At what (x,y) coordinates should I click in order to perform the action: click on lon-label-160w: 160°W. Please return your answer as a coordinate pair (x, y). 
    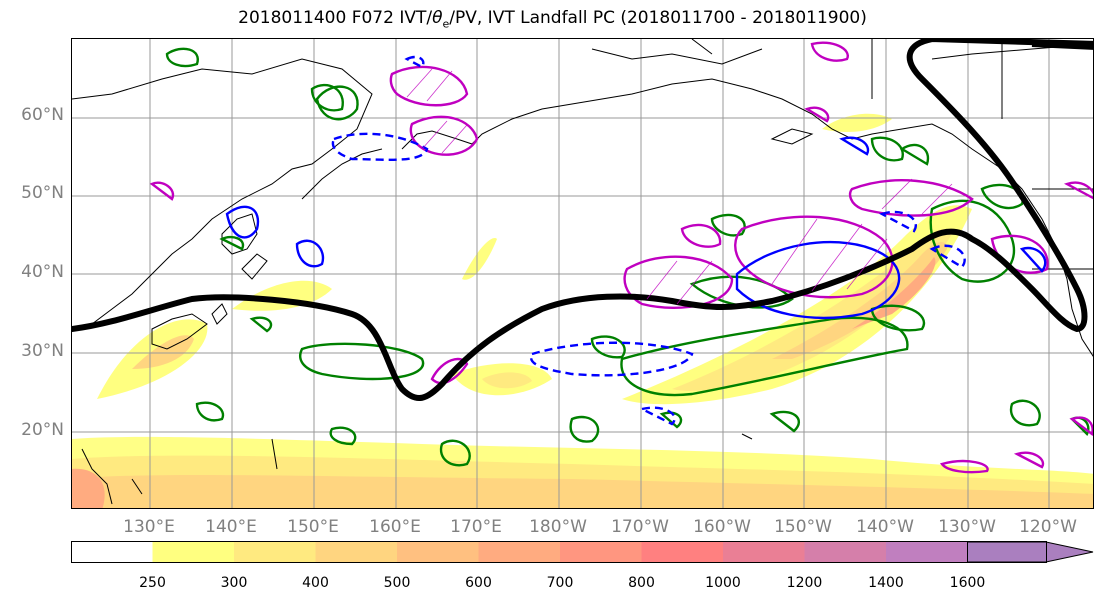
    Looking at the image, I should click on (722, 527).